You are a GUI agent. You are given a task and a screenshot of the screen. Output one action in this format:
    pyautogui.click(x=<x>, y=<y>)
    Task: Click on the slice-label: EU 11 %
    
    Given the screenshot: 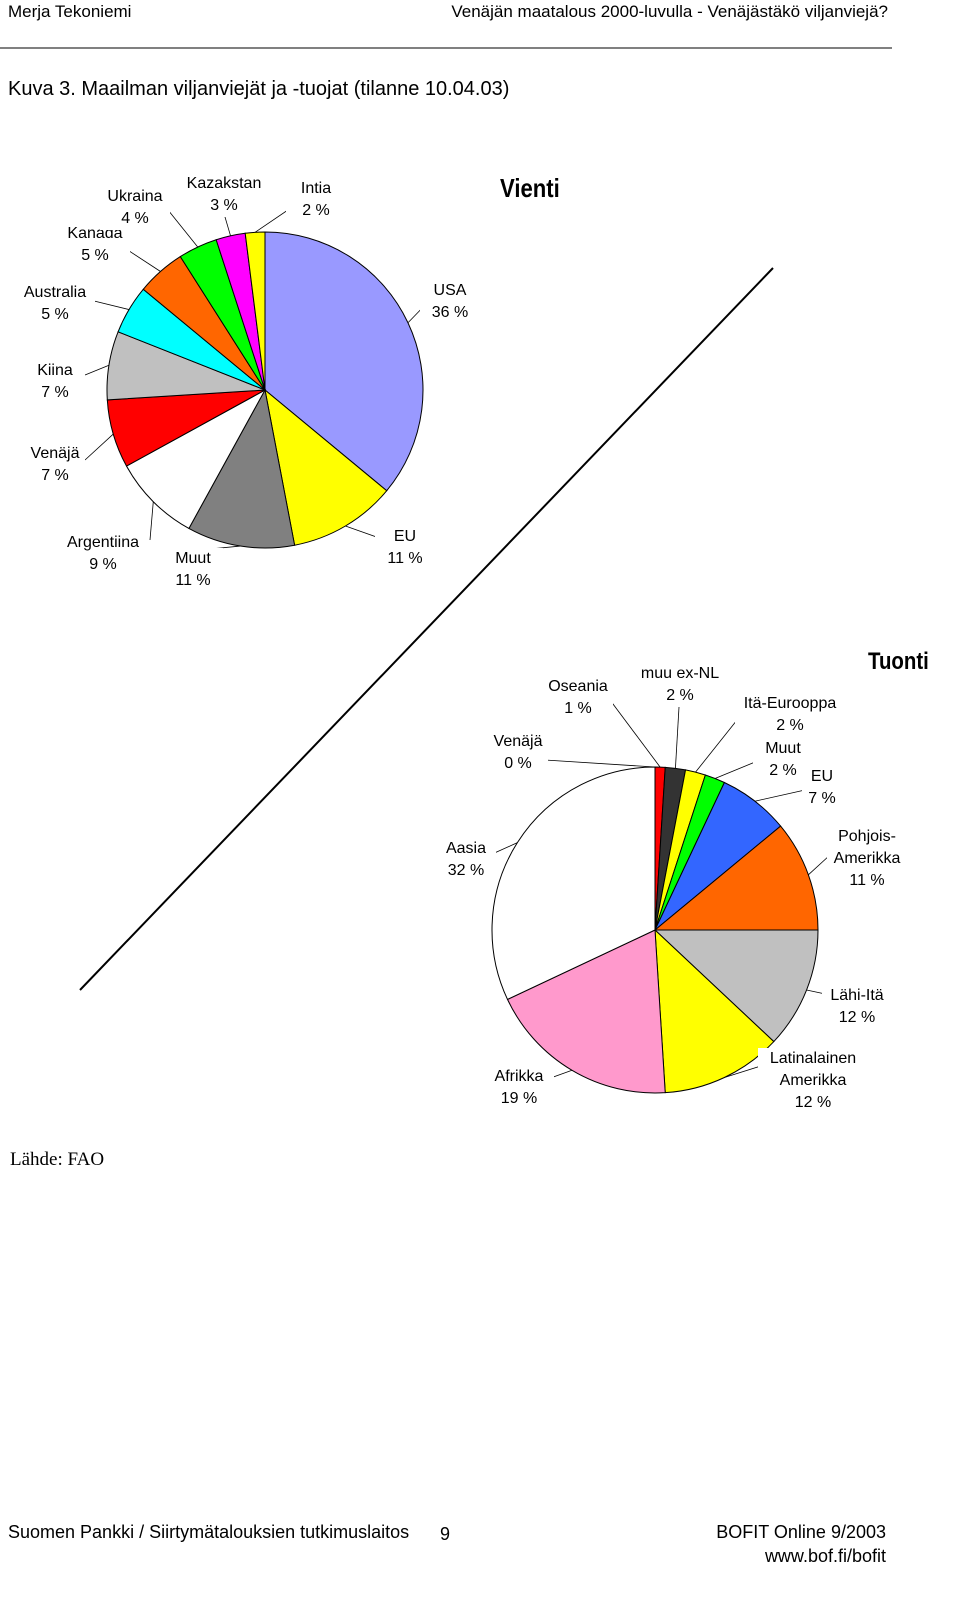 What is the action you would take?
    pyautogui.click(x=405, y=548)
    